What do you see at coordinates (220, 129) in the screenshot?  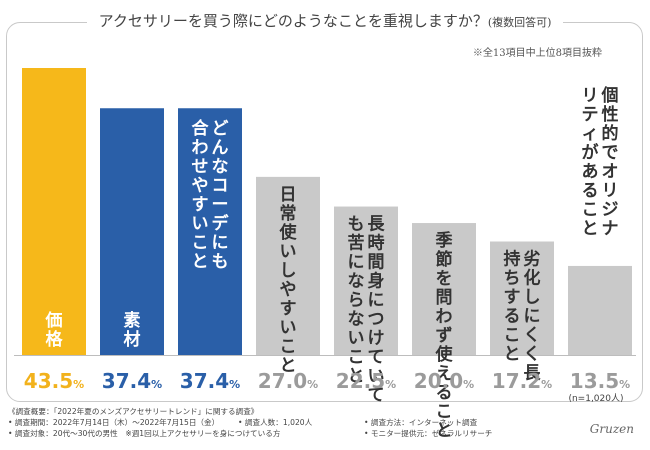 I see `bar-3-label-char: ど` at bounding box center [220, 129].